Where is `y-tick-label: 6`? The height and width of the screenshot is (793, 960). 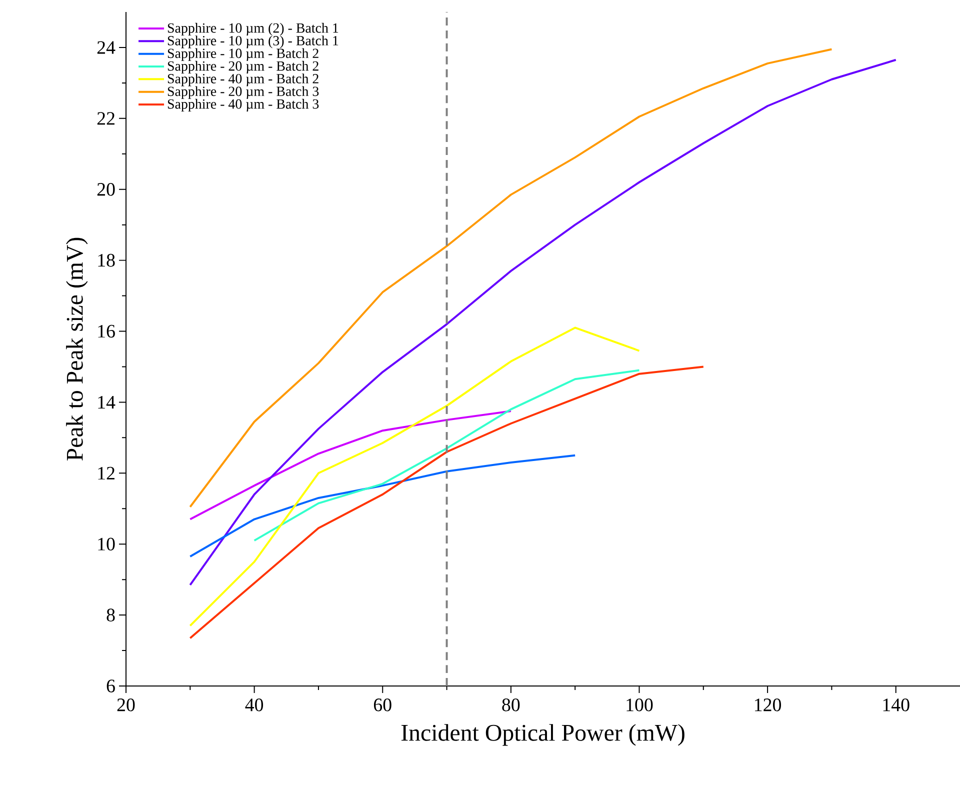 y-tick-label: 6 is located at coordinates (110, 686).